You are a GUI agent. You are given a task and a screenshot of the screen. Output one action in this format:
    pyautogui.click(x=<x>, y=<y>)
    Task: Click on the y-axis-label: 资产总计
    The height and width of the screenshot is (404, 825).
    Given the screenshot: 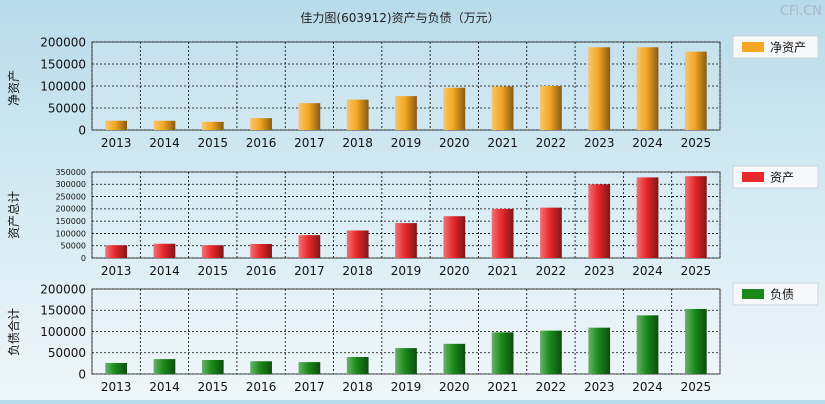 What is the action you would take?
    pyautogui.click(x=14, y=215)
    